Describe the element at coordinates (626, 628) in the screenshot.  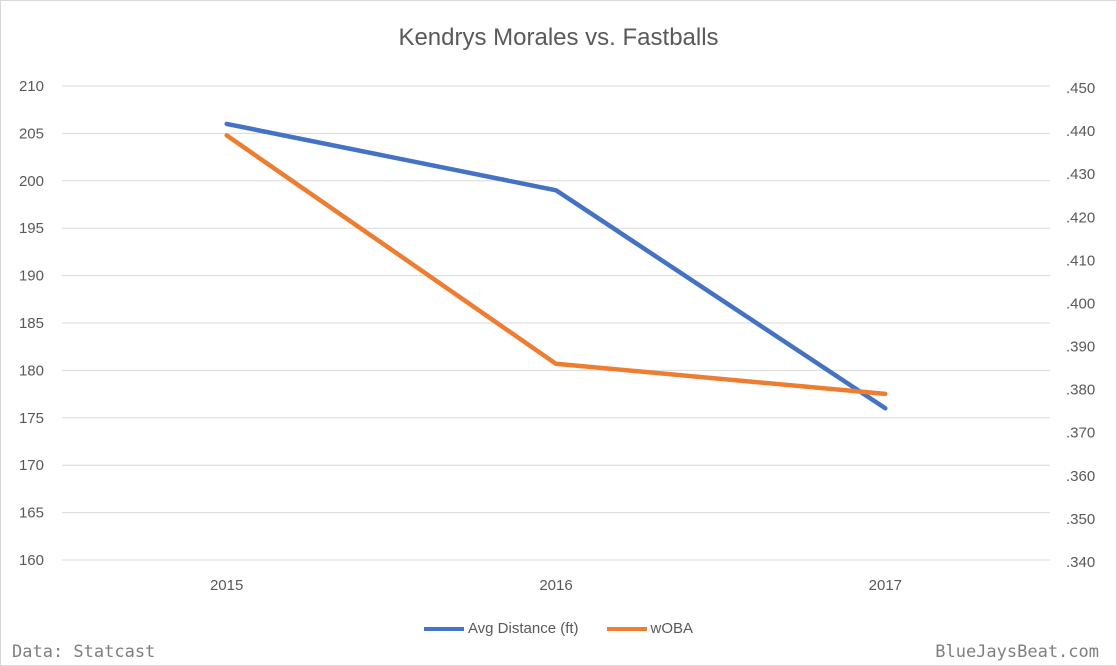
I see `legend-swatch-orange` at that location.